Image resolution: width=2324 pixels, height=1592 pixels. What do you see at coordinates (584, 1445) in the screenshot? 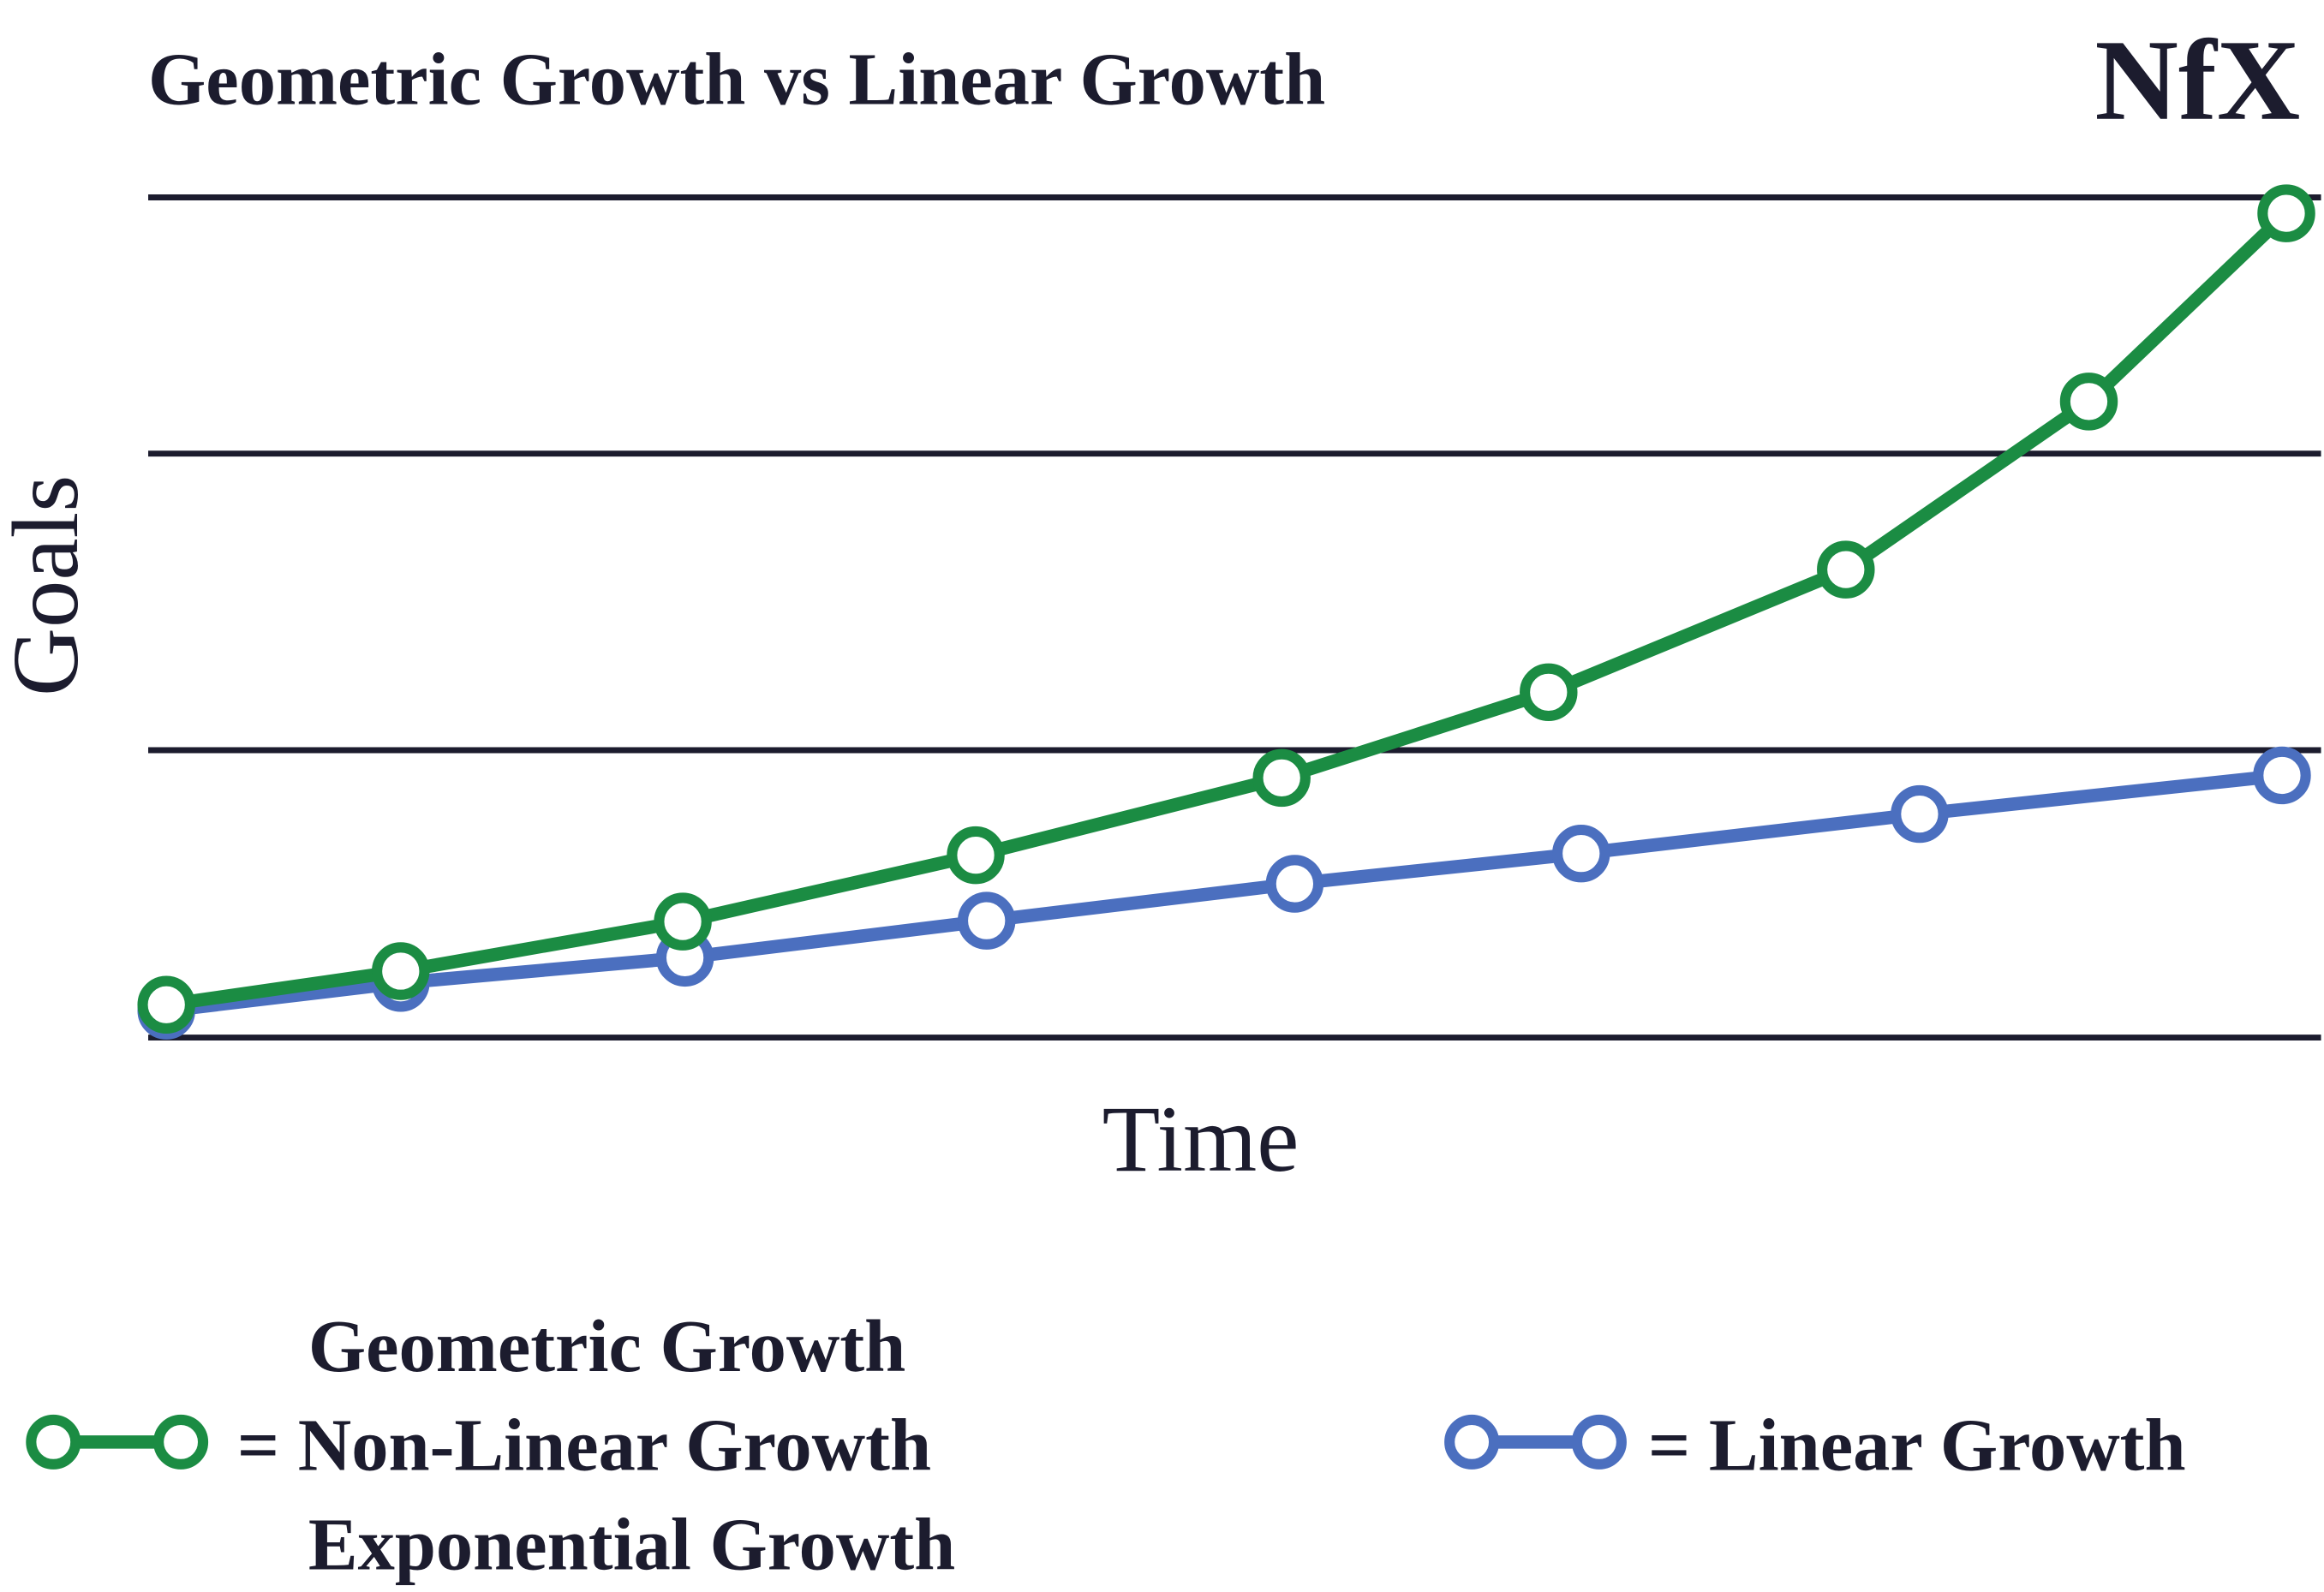
I see `legend-label: = Non-Linear Growth` at bounding box center [584, 1445].